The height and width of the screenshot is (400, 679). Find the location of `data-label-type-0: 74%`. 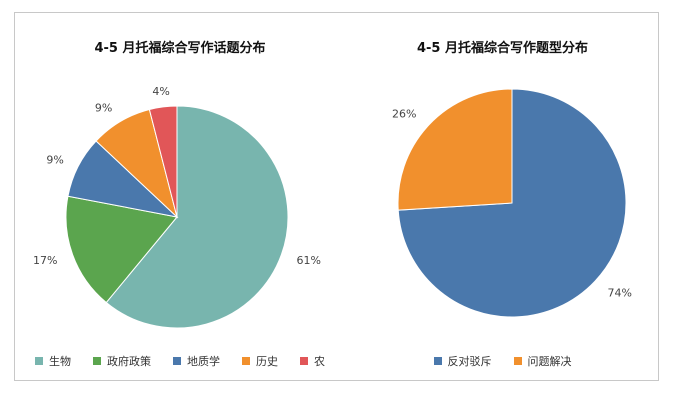

data-label-type-0: 74% is located at coordinates (619, 293).